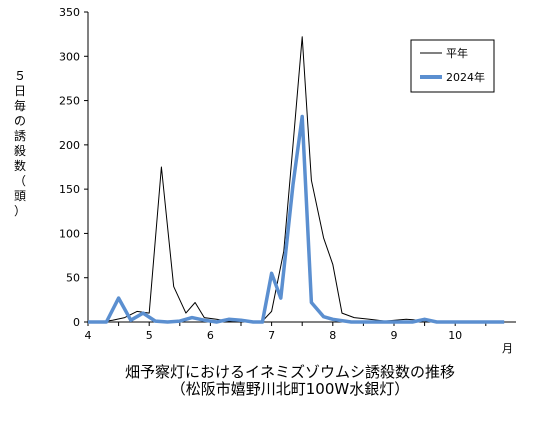 The height and width of the screenshot is (424, 536). What do you see at coordinates (210, 335) in the screenshot?
I see `x-tick-label: 6` at bounding box center [210, 335].